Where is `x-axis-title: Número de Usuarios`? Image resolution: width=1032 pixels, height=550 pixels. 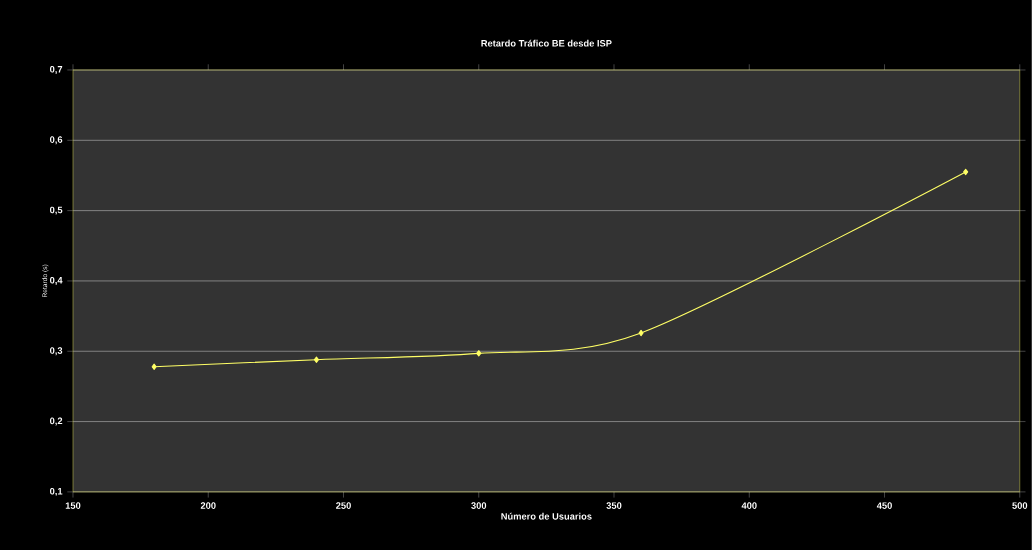 x-axis-title: Número de Usuarios is located at coordinates (546, 516).